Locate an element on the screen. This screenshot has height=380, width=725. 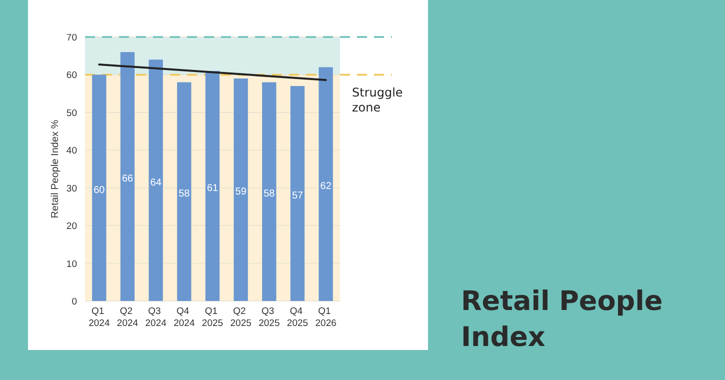
data-label: 62 is located at coordinates (326, 186).